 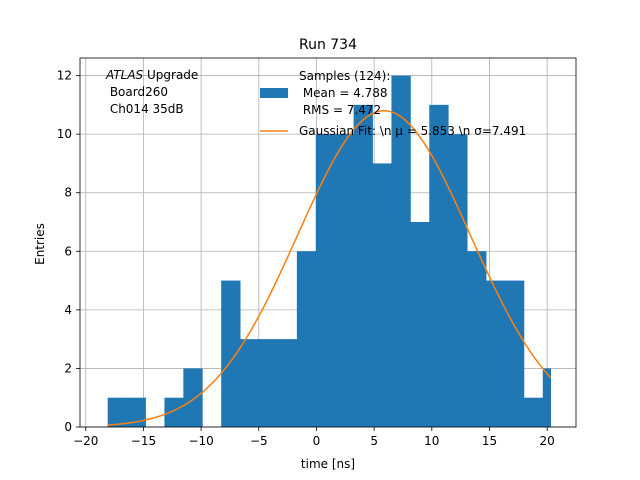 What do you see at coordinates (340, 110) in the screenshot?
I see `legend-hist-line-3: RMS = 7.472` at bounding box center [340, 110].